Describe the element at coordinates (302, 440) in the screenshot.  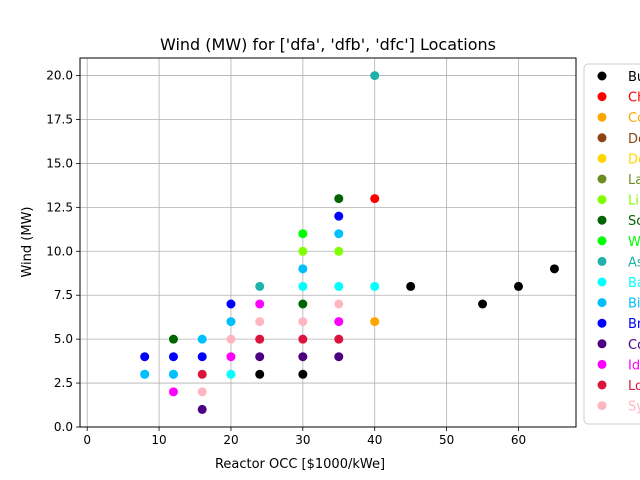
I see `x-tick-label: 30` at that location.